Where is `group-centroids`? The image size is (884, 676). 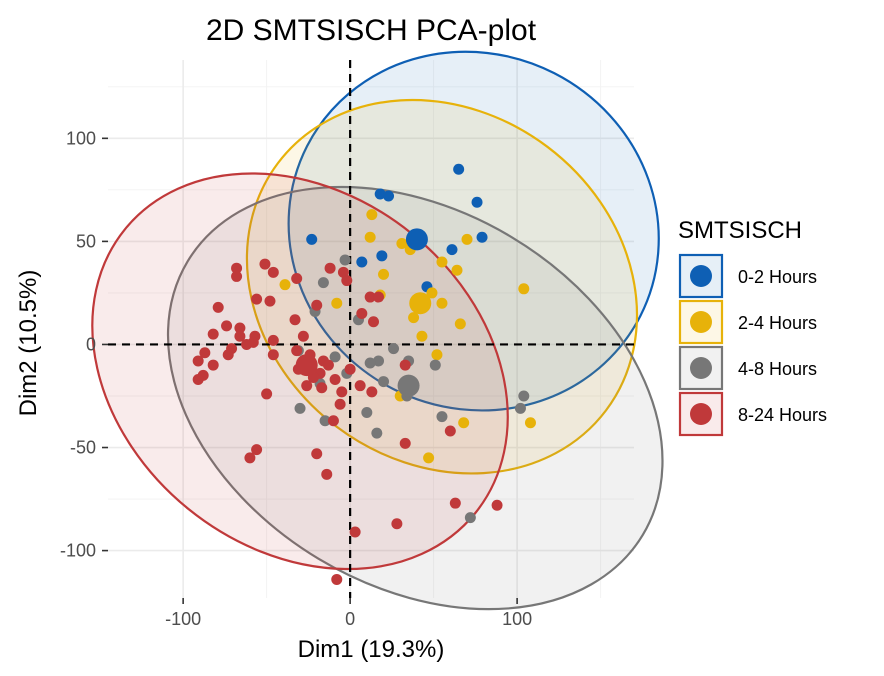 group-centroids is located at coordinates (363, 312).